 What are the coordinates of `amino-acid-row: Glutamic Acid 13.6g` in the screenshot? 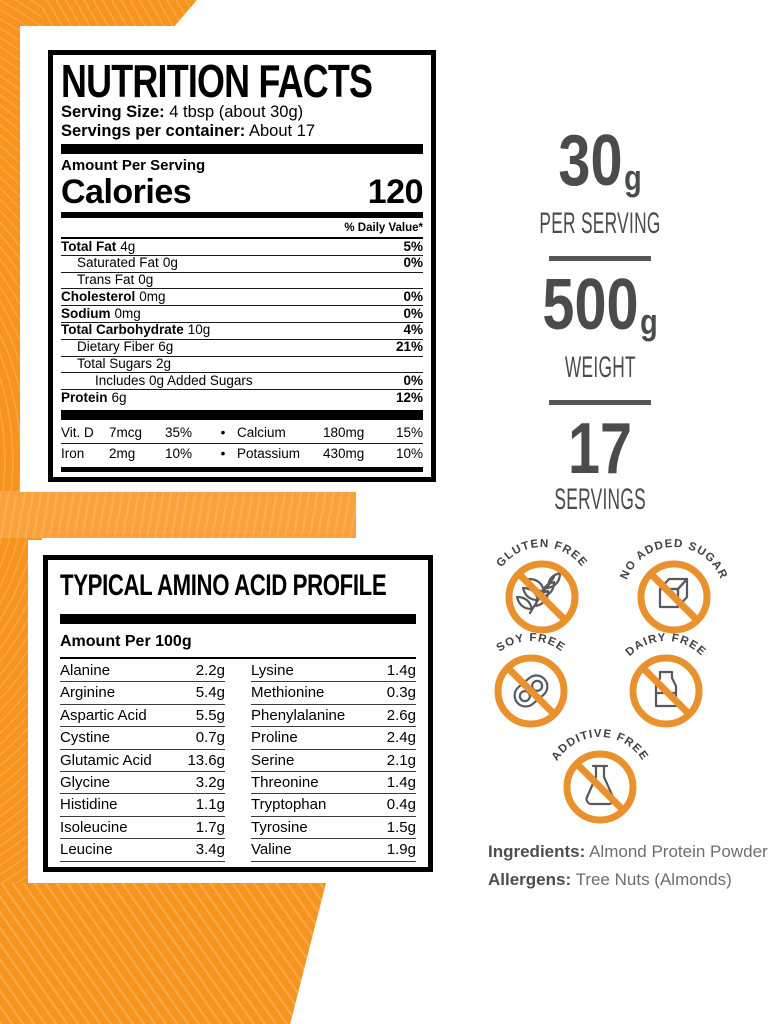 It's located at (142, 761).